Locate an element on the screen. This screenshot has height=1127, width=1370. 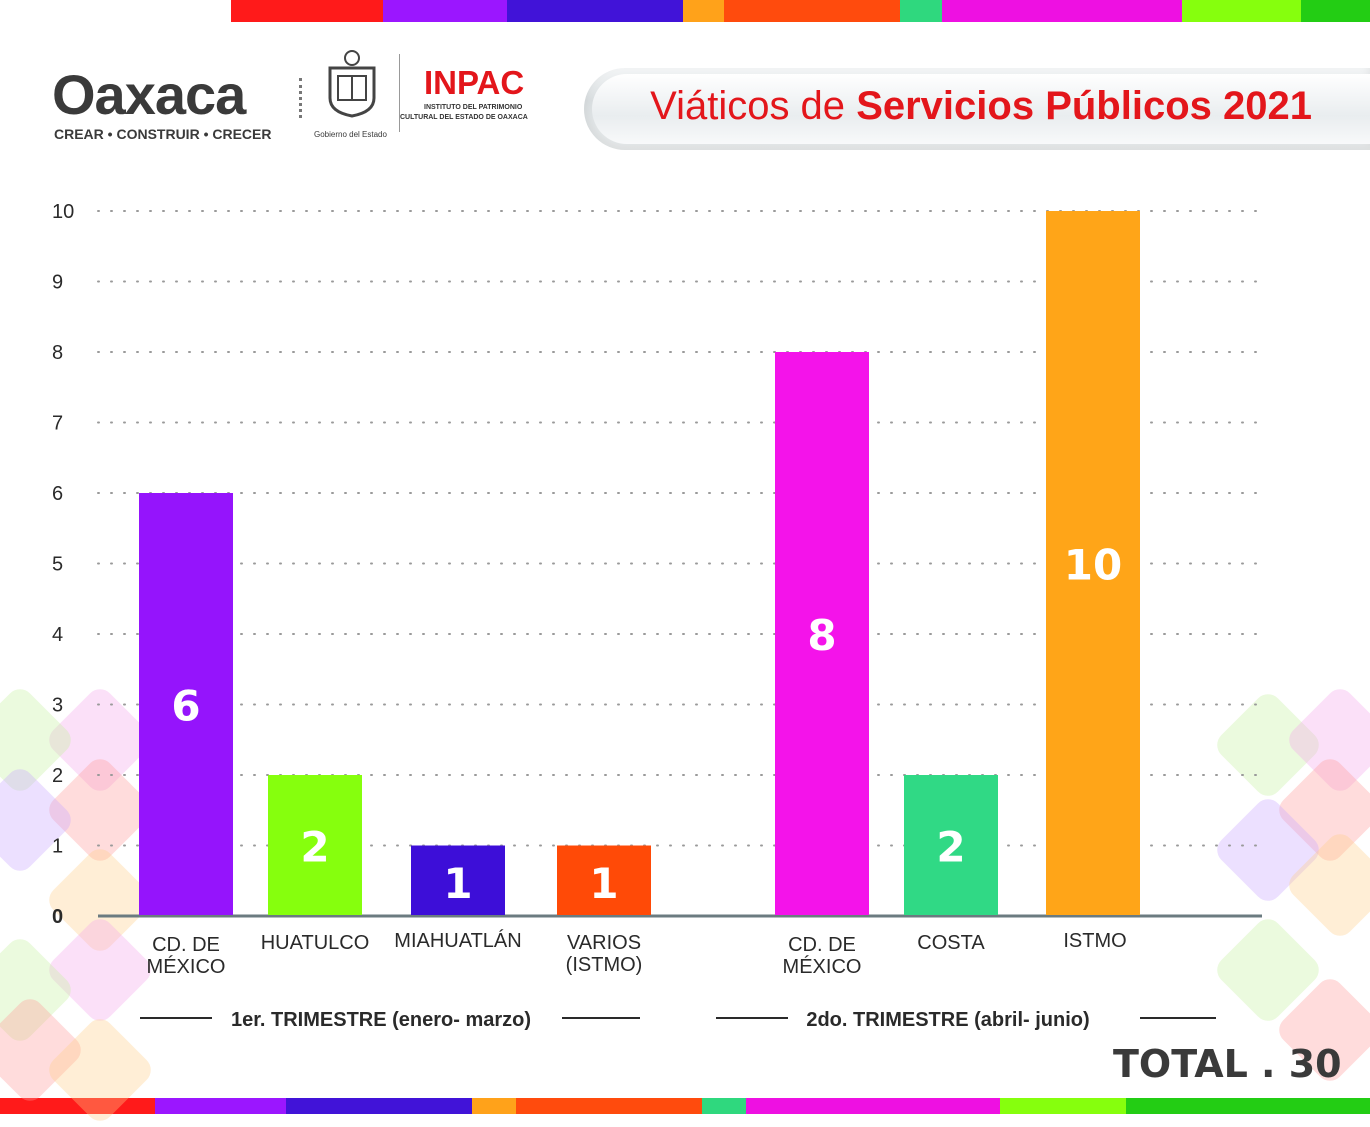
bar-value-label: 6 is located at coordinates (185, 706).